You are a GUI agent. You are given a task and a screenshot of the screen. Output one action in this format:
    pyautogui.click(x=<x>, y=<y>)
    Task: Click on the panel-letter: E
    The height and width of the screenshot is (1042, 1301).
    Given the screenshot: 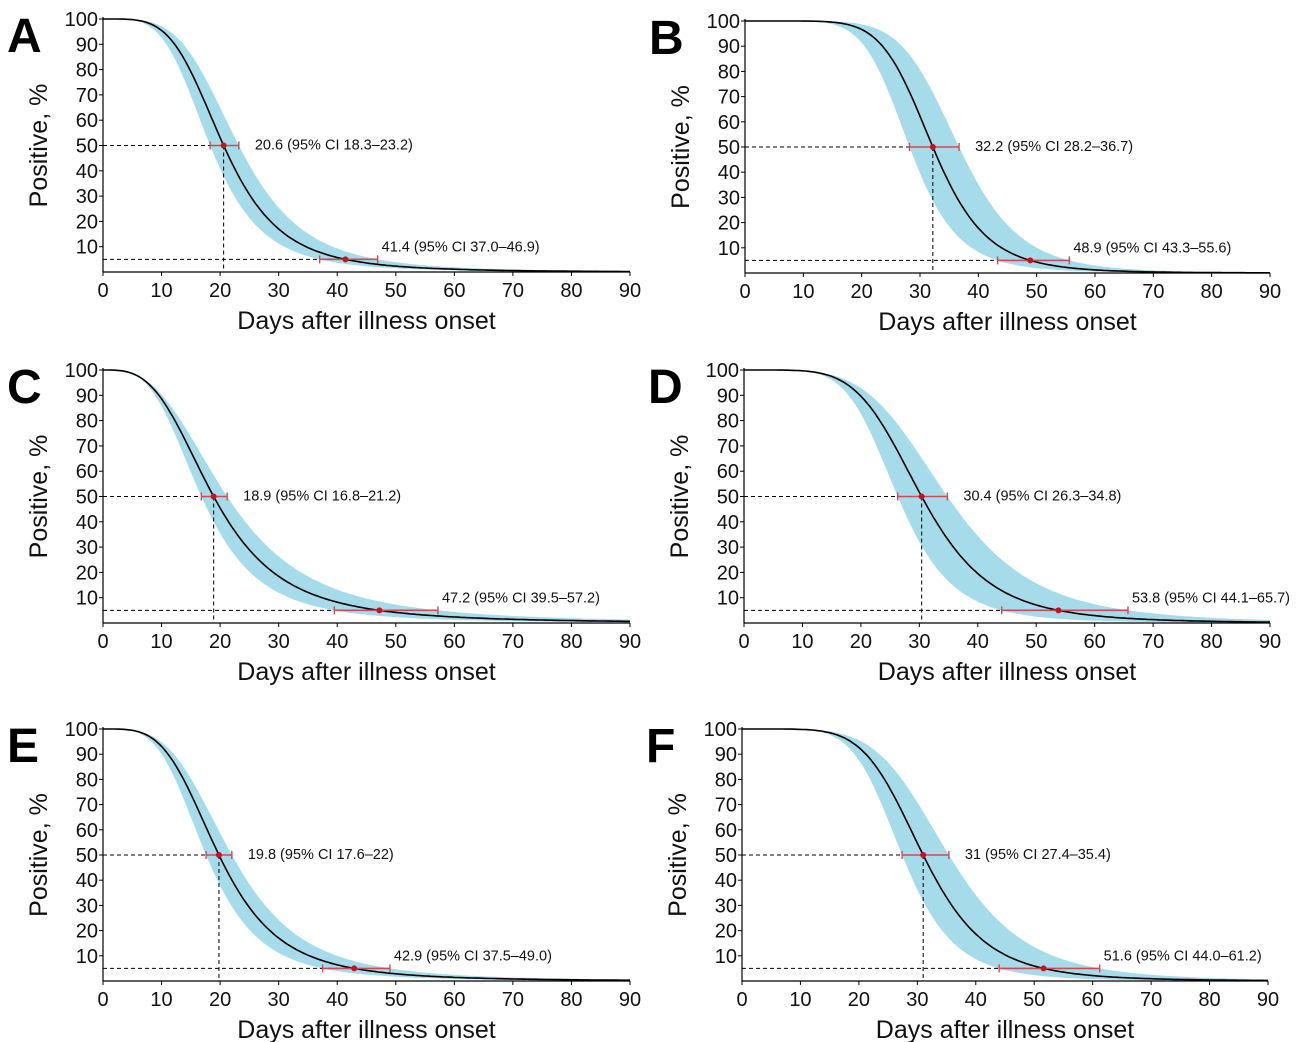 What is the action you would take?
    pyautogui.click(x=23, y=746)
    